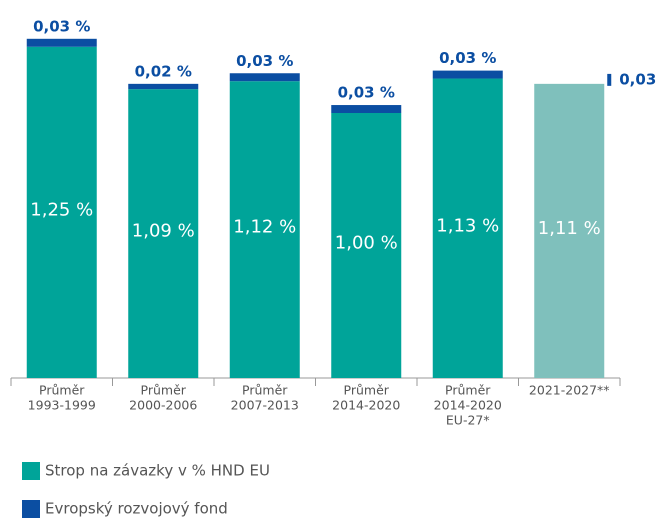  What do you see at coordinates (157, 471) in the screenshot?
I see `legend-label: Strop na závazky v % HND EU` at bounding box center [157, 471].